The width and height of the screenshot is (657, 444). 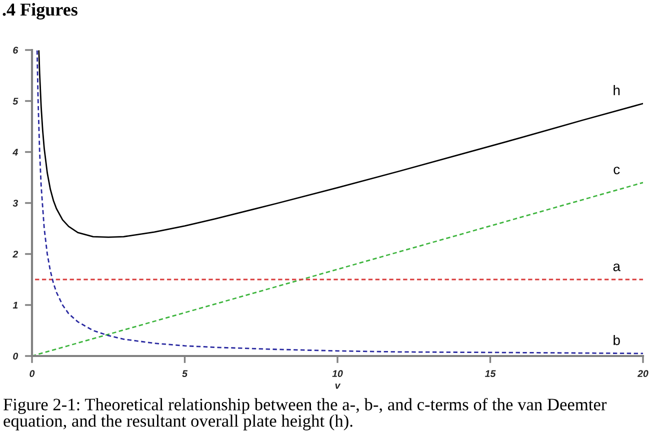 What do you see at coordinates (337, 374) in the screenshot?
I see `x-tick-label: 10` at bounding box center [337, 374].